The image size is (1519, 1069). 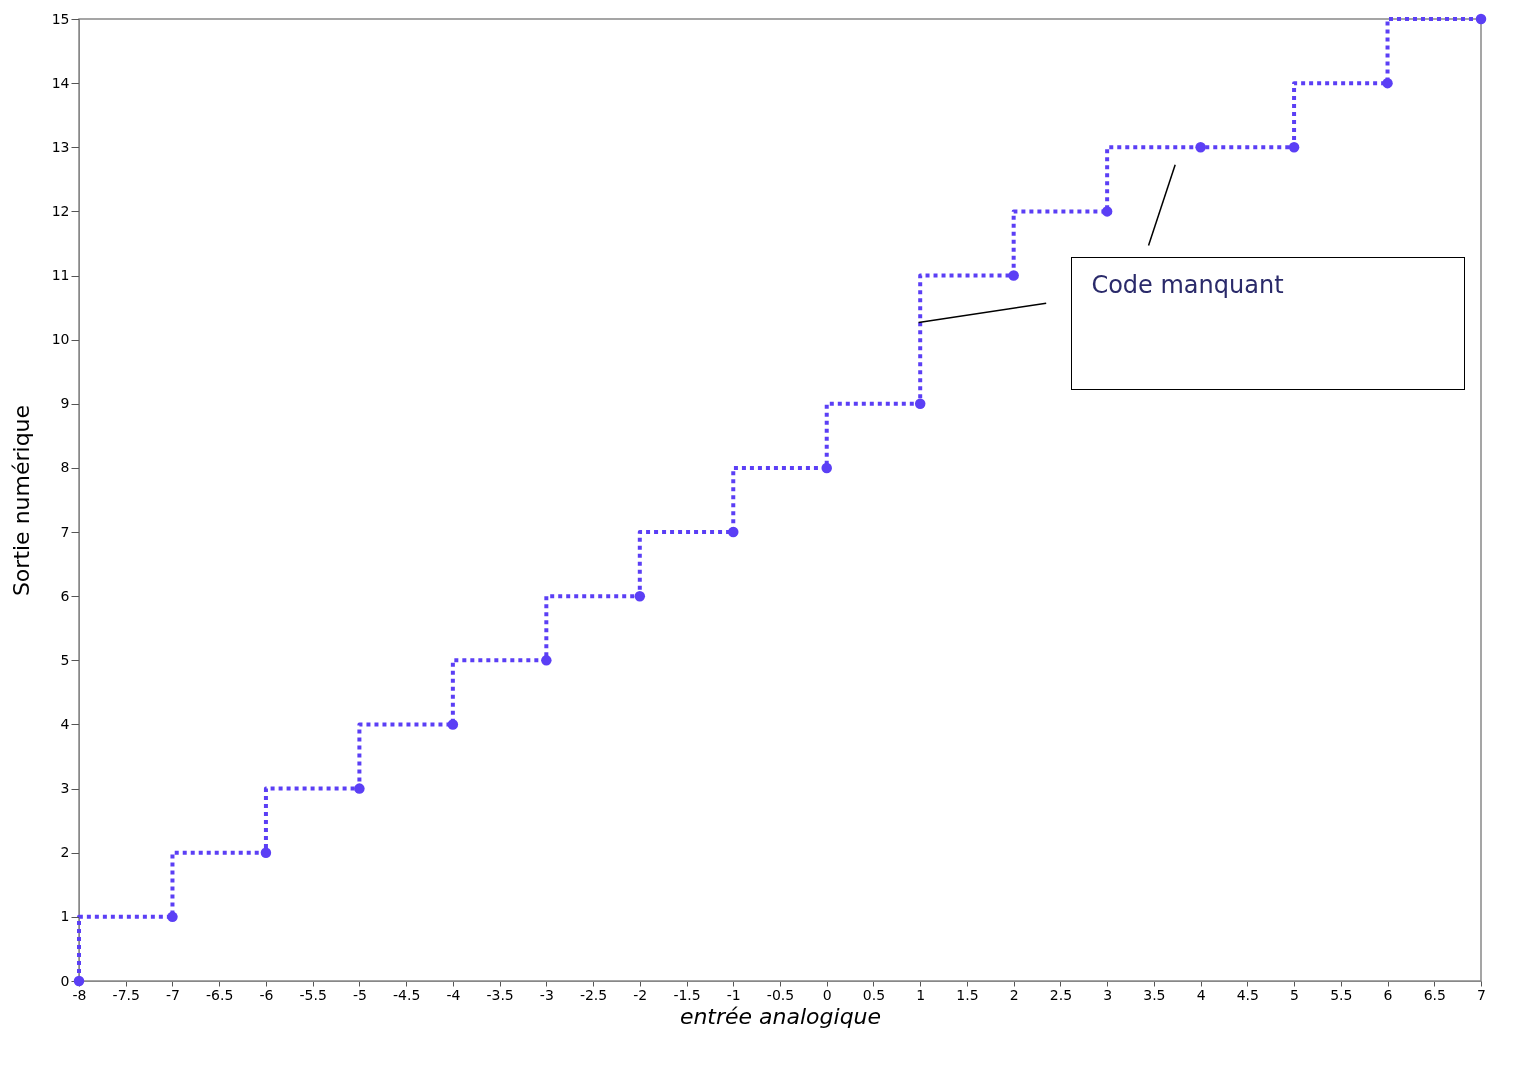 I want to click on x-tick-label: -4.5, so click(x=406, y=994).